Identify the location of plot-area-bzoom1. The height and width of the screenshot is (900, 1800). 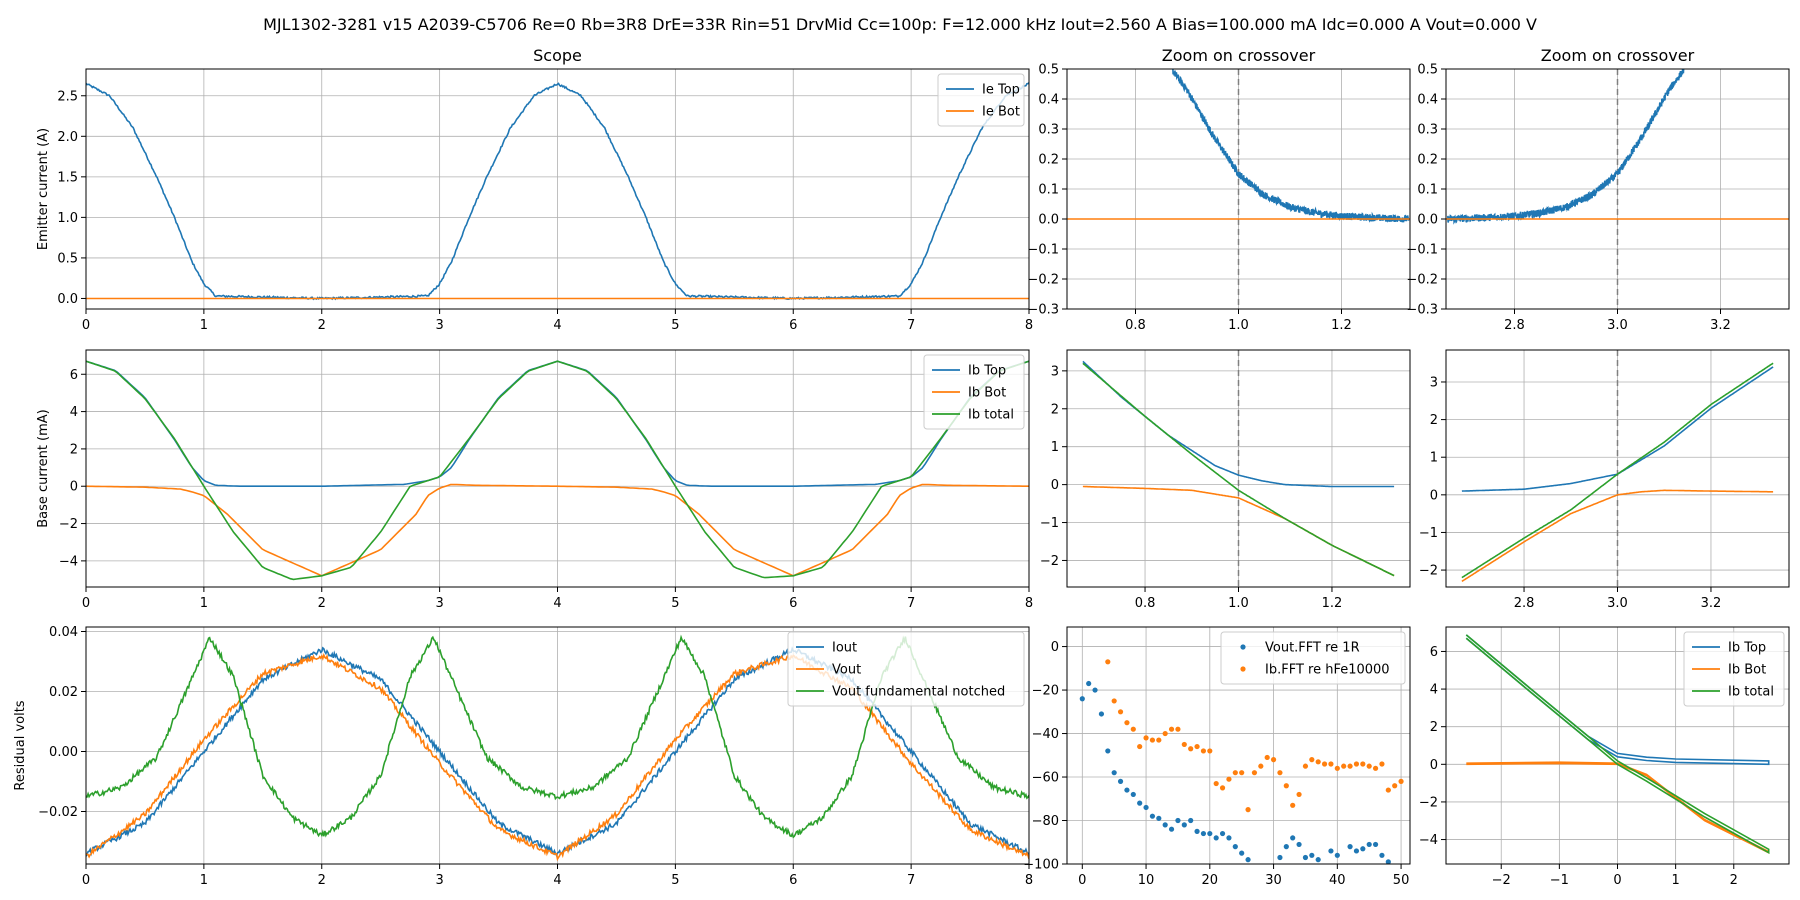
(1238, 468).